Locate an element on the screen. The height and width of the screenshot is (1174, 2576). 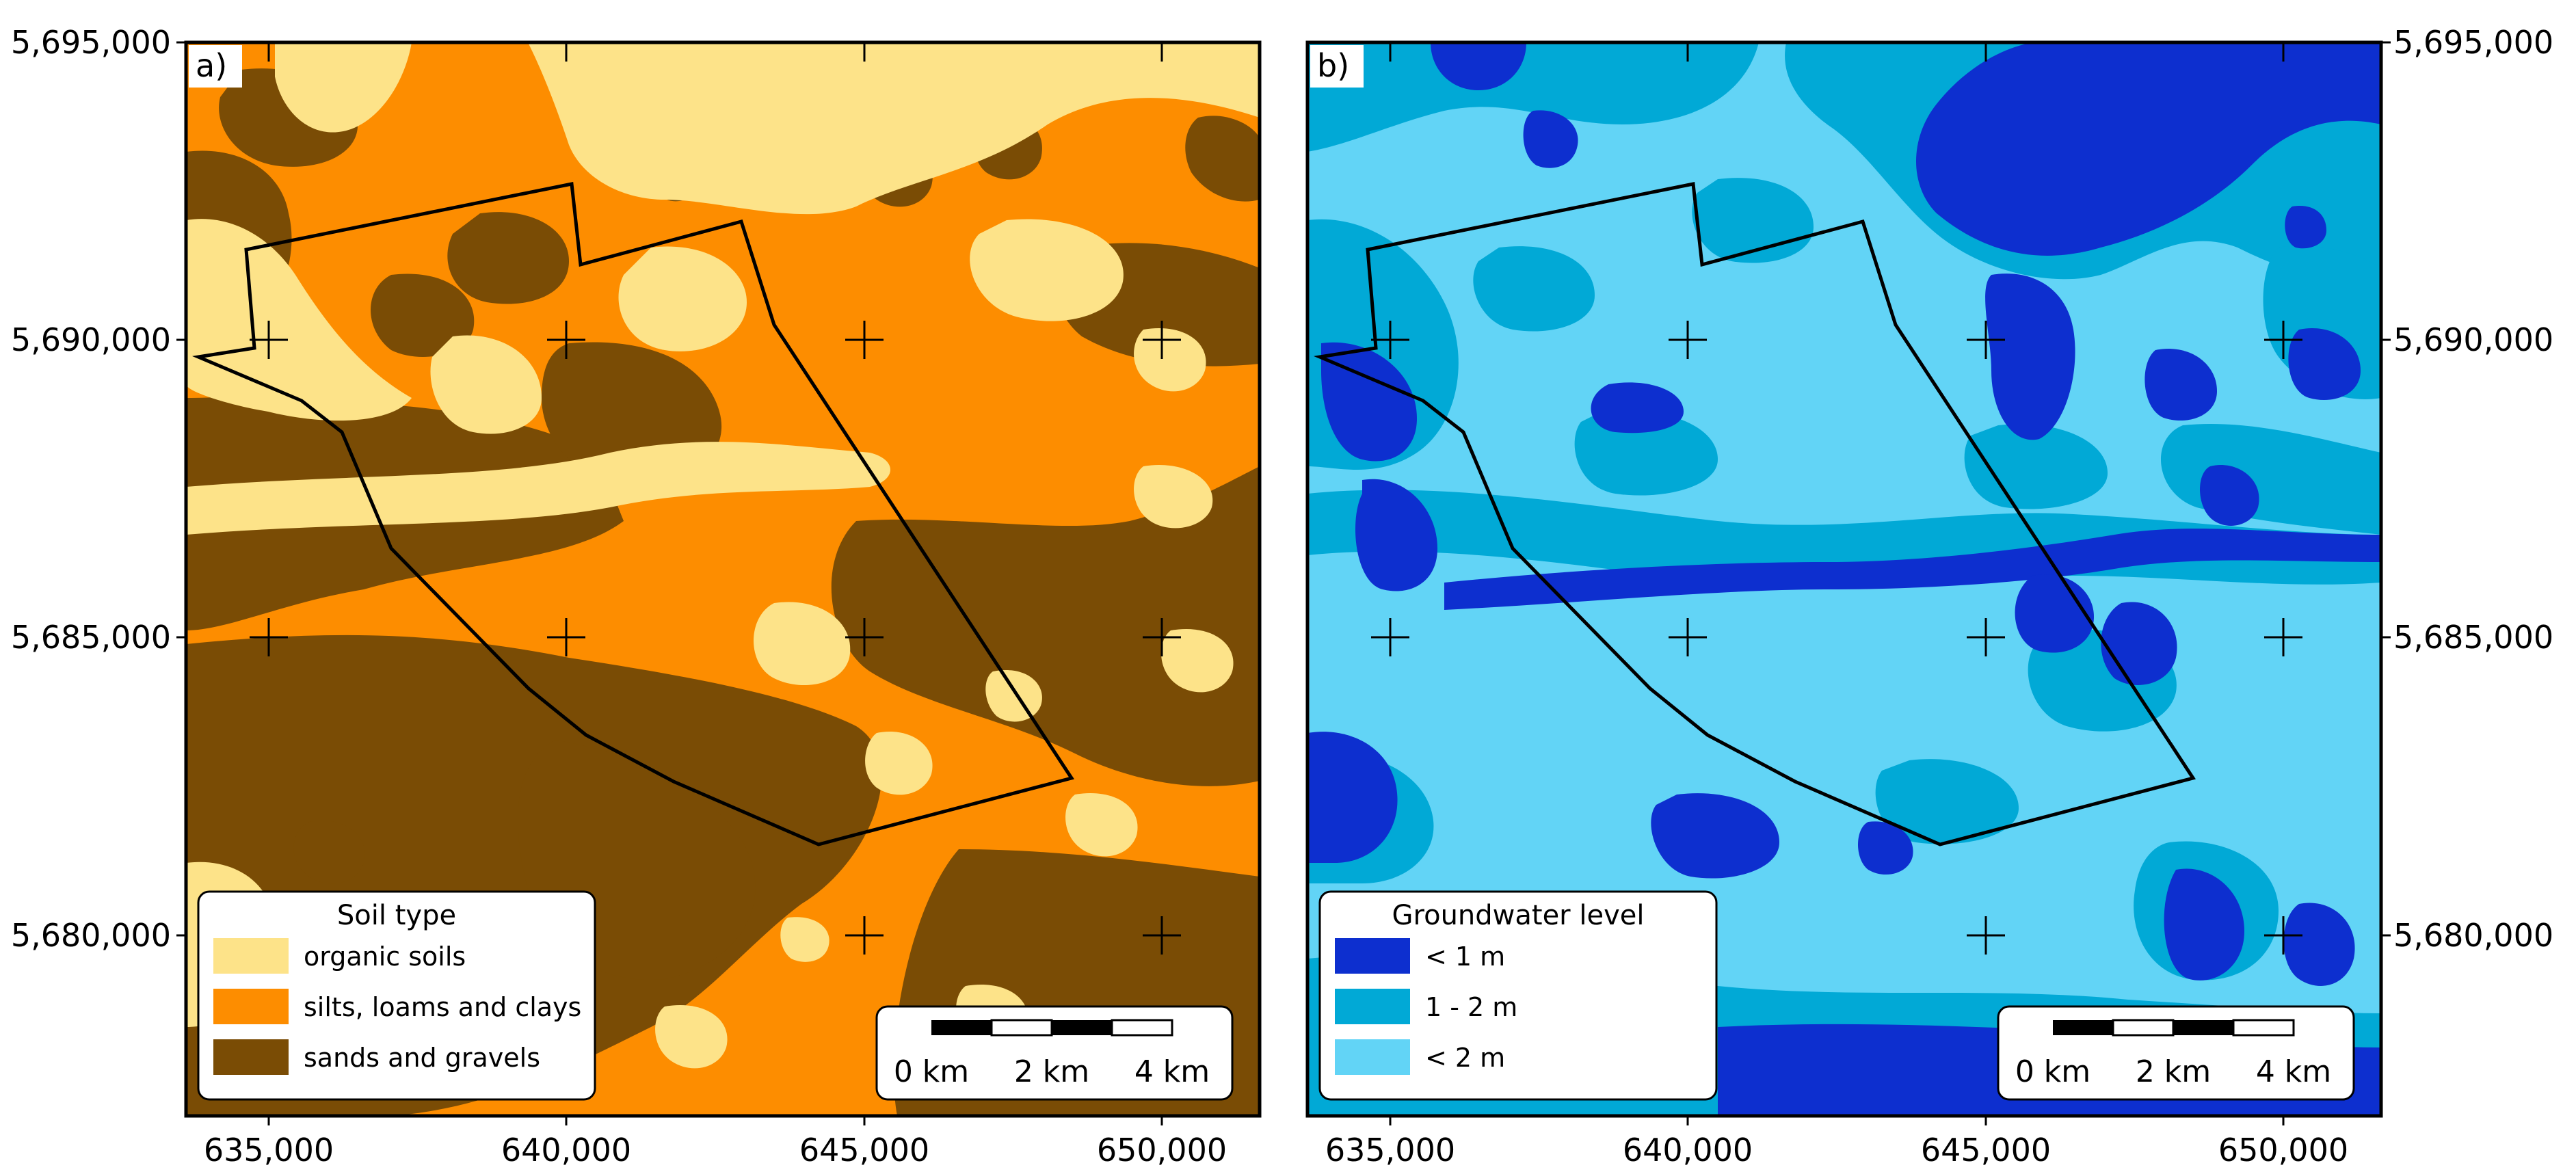
panel-tag: b) is located at coordinates (1337, 66).